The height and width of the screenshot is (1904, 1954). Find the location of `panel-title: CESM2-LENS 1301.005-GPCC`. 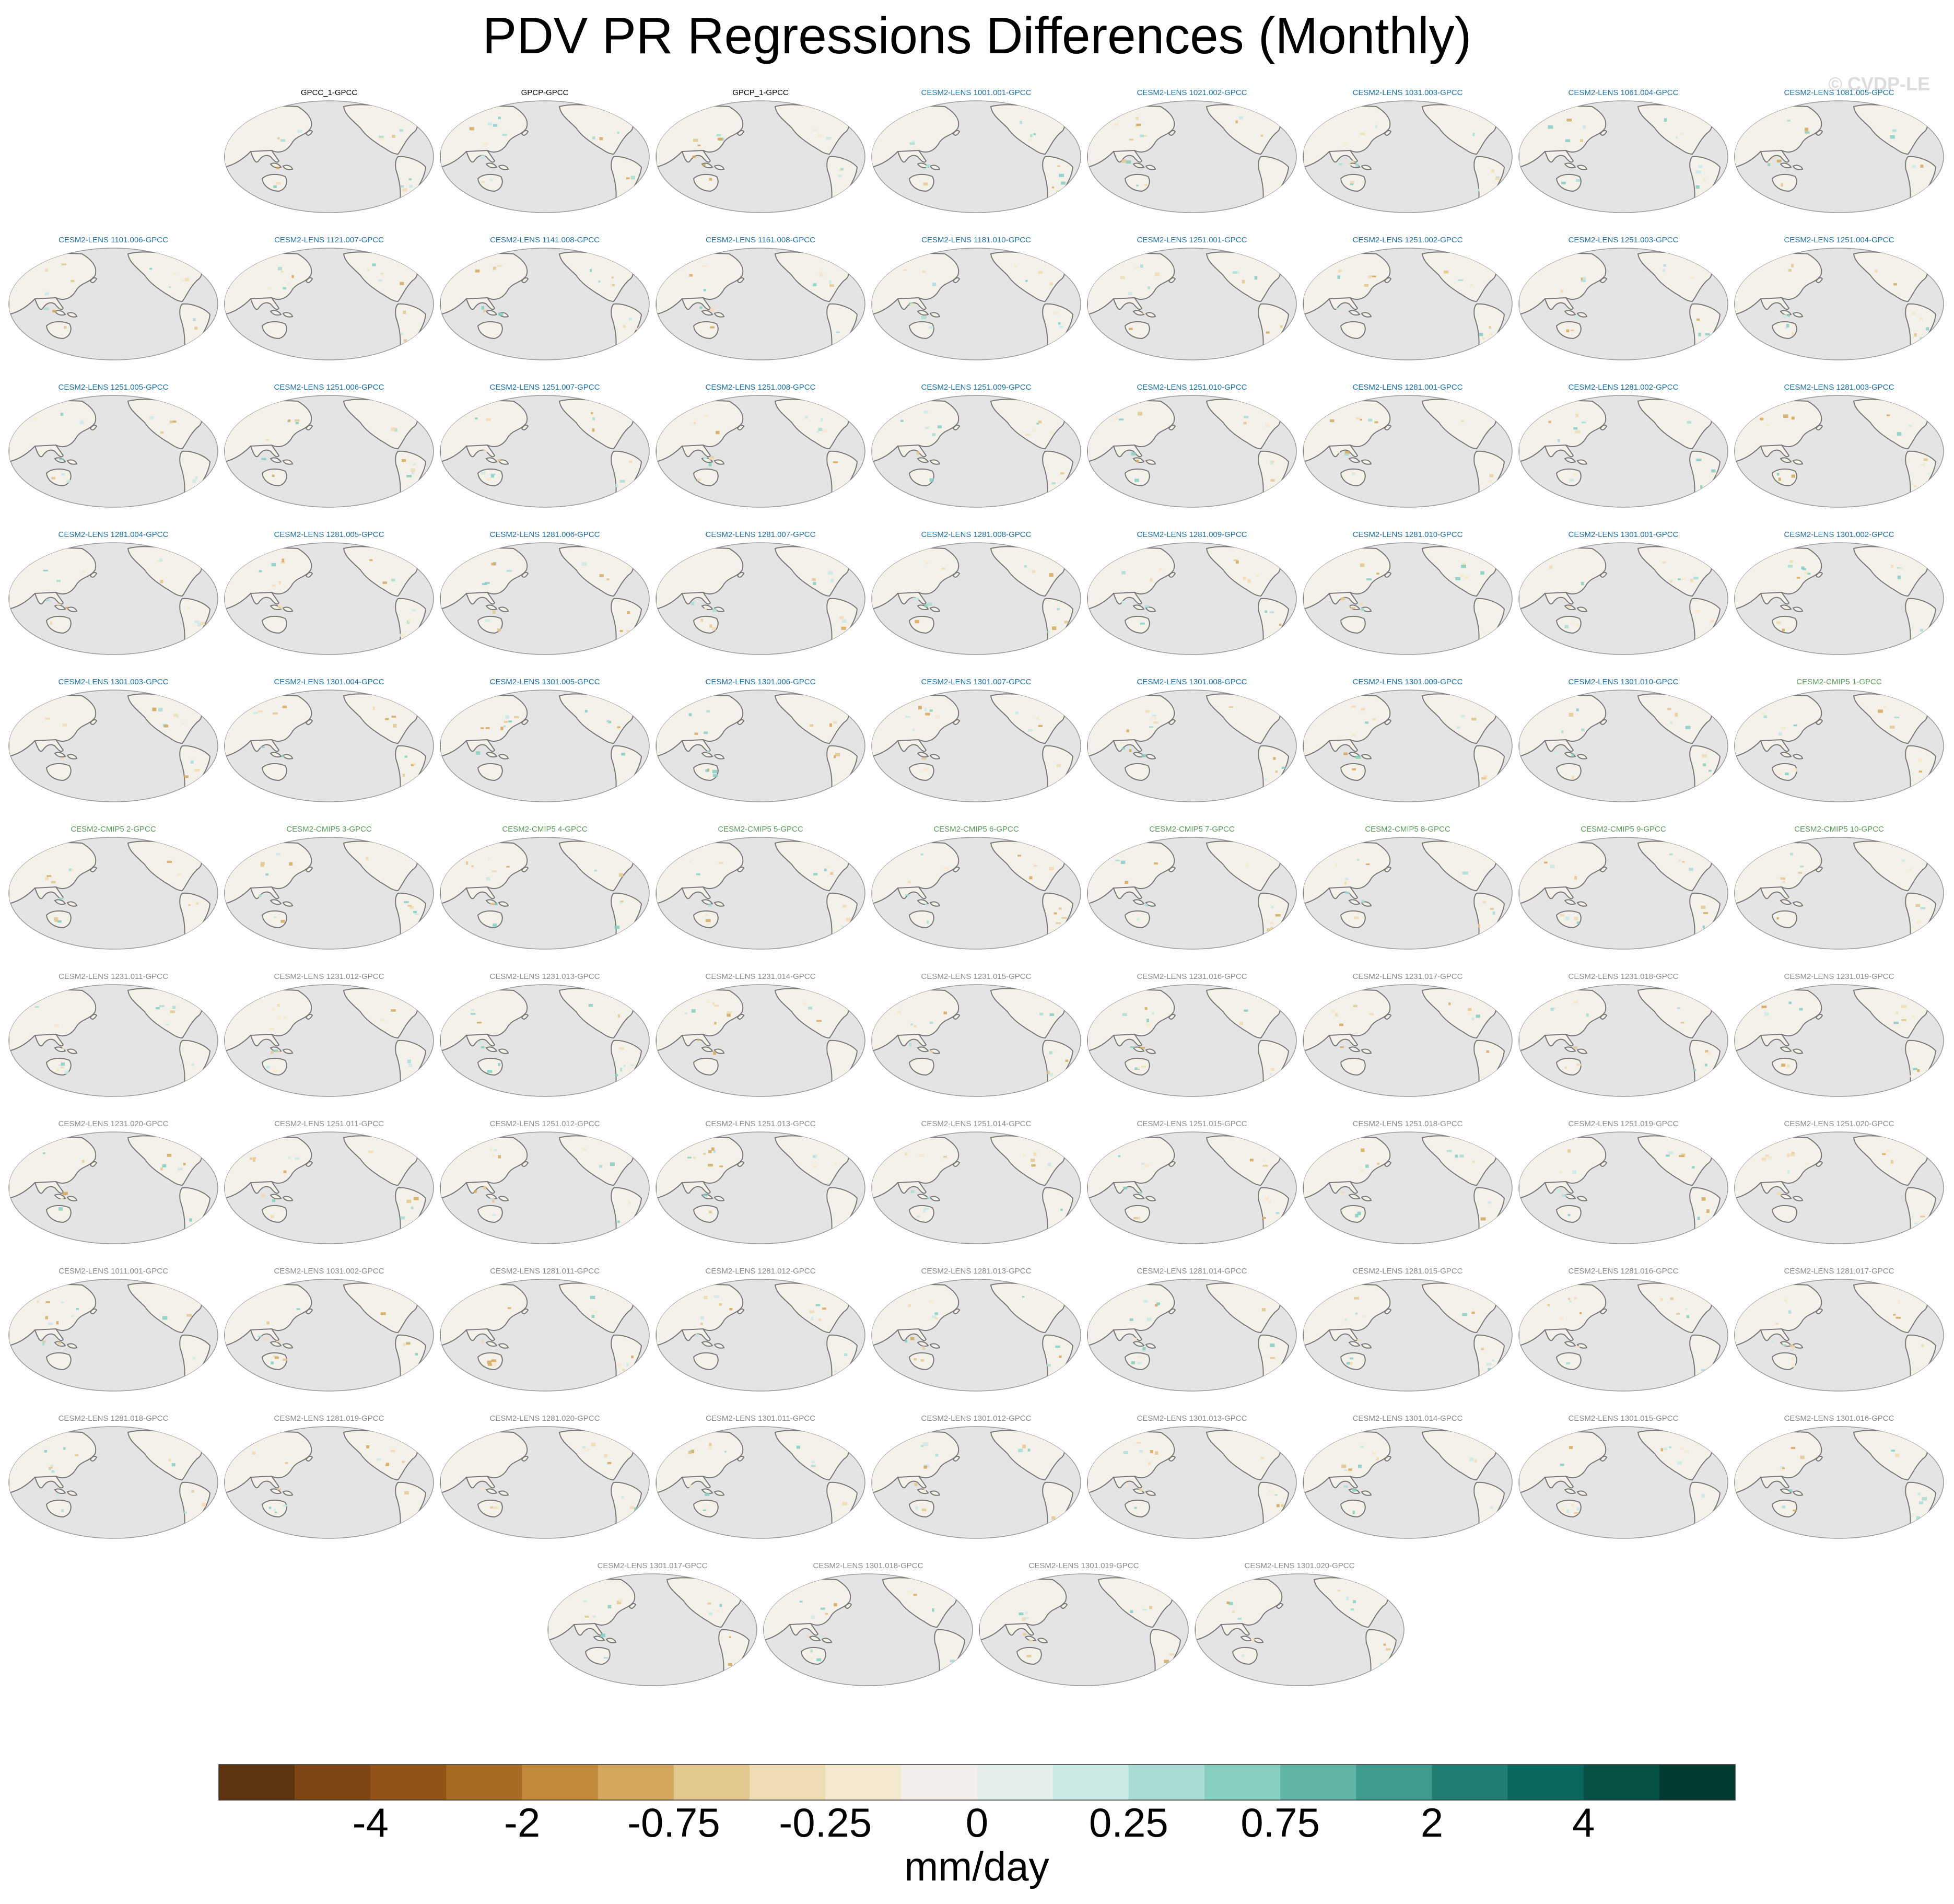

panel-title: CESM2-LENS 1301.005-GPCC is located at coordinates (545, 682).